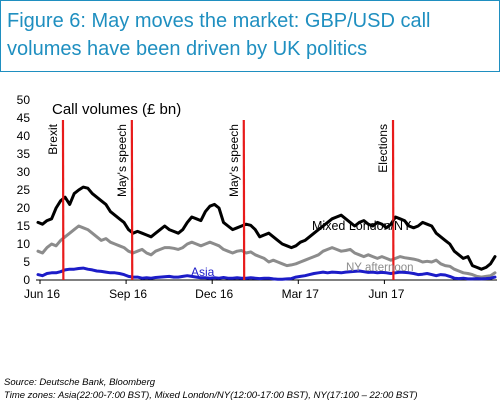  Describe the element at coordinates (26, 280) in the screenshot. I see `y-tick-label: 0` at that location.